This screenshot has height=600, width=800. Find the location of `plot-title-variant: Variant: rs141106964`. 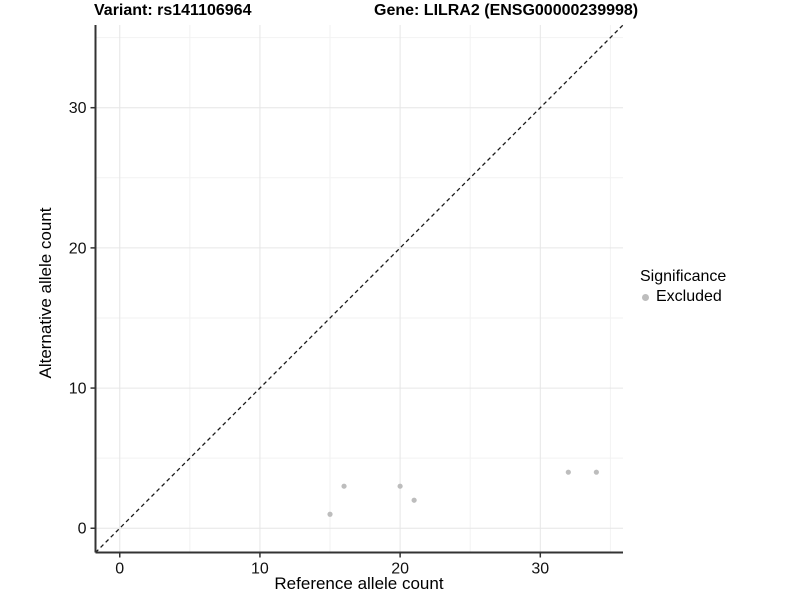

plot-title-variant: Variant: rs141106964 is located at coordinates (173, 10).